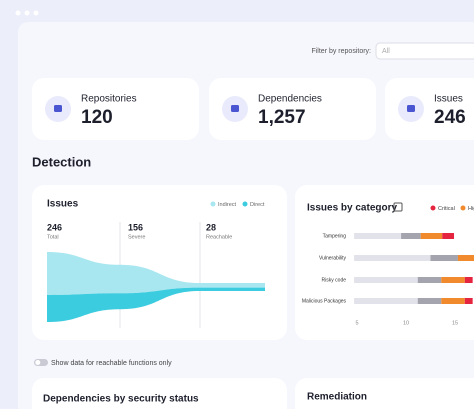 The height and width of the screenshot is (409, 474). What do you see at coordinates (219, 237) in the screenshot?
I see `stage-label: Reachable` at bounding box center [219, 237].